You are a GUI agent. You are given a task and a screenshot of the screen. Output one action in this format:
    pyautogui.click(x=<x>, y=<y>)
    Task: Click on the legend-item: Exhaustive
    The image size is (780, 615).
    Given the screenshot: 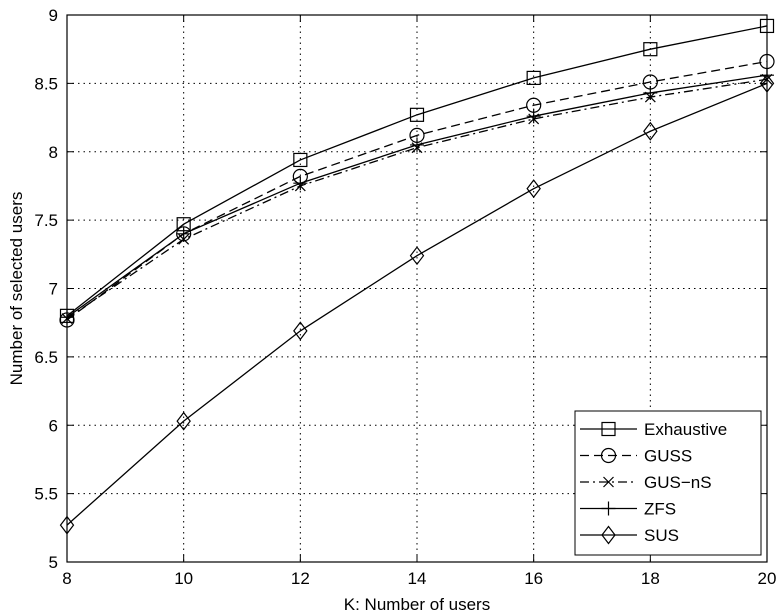 What is the action you would take?
    pyautogui.click(x=653, y=429)
    